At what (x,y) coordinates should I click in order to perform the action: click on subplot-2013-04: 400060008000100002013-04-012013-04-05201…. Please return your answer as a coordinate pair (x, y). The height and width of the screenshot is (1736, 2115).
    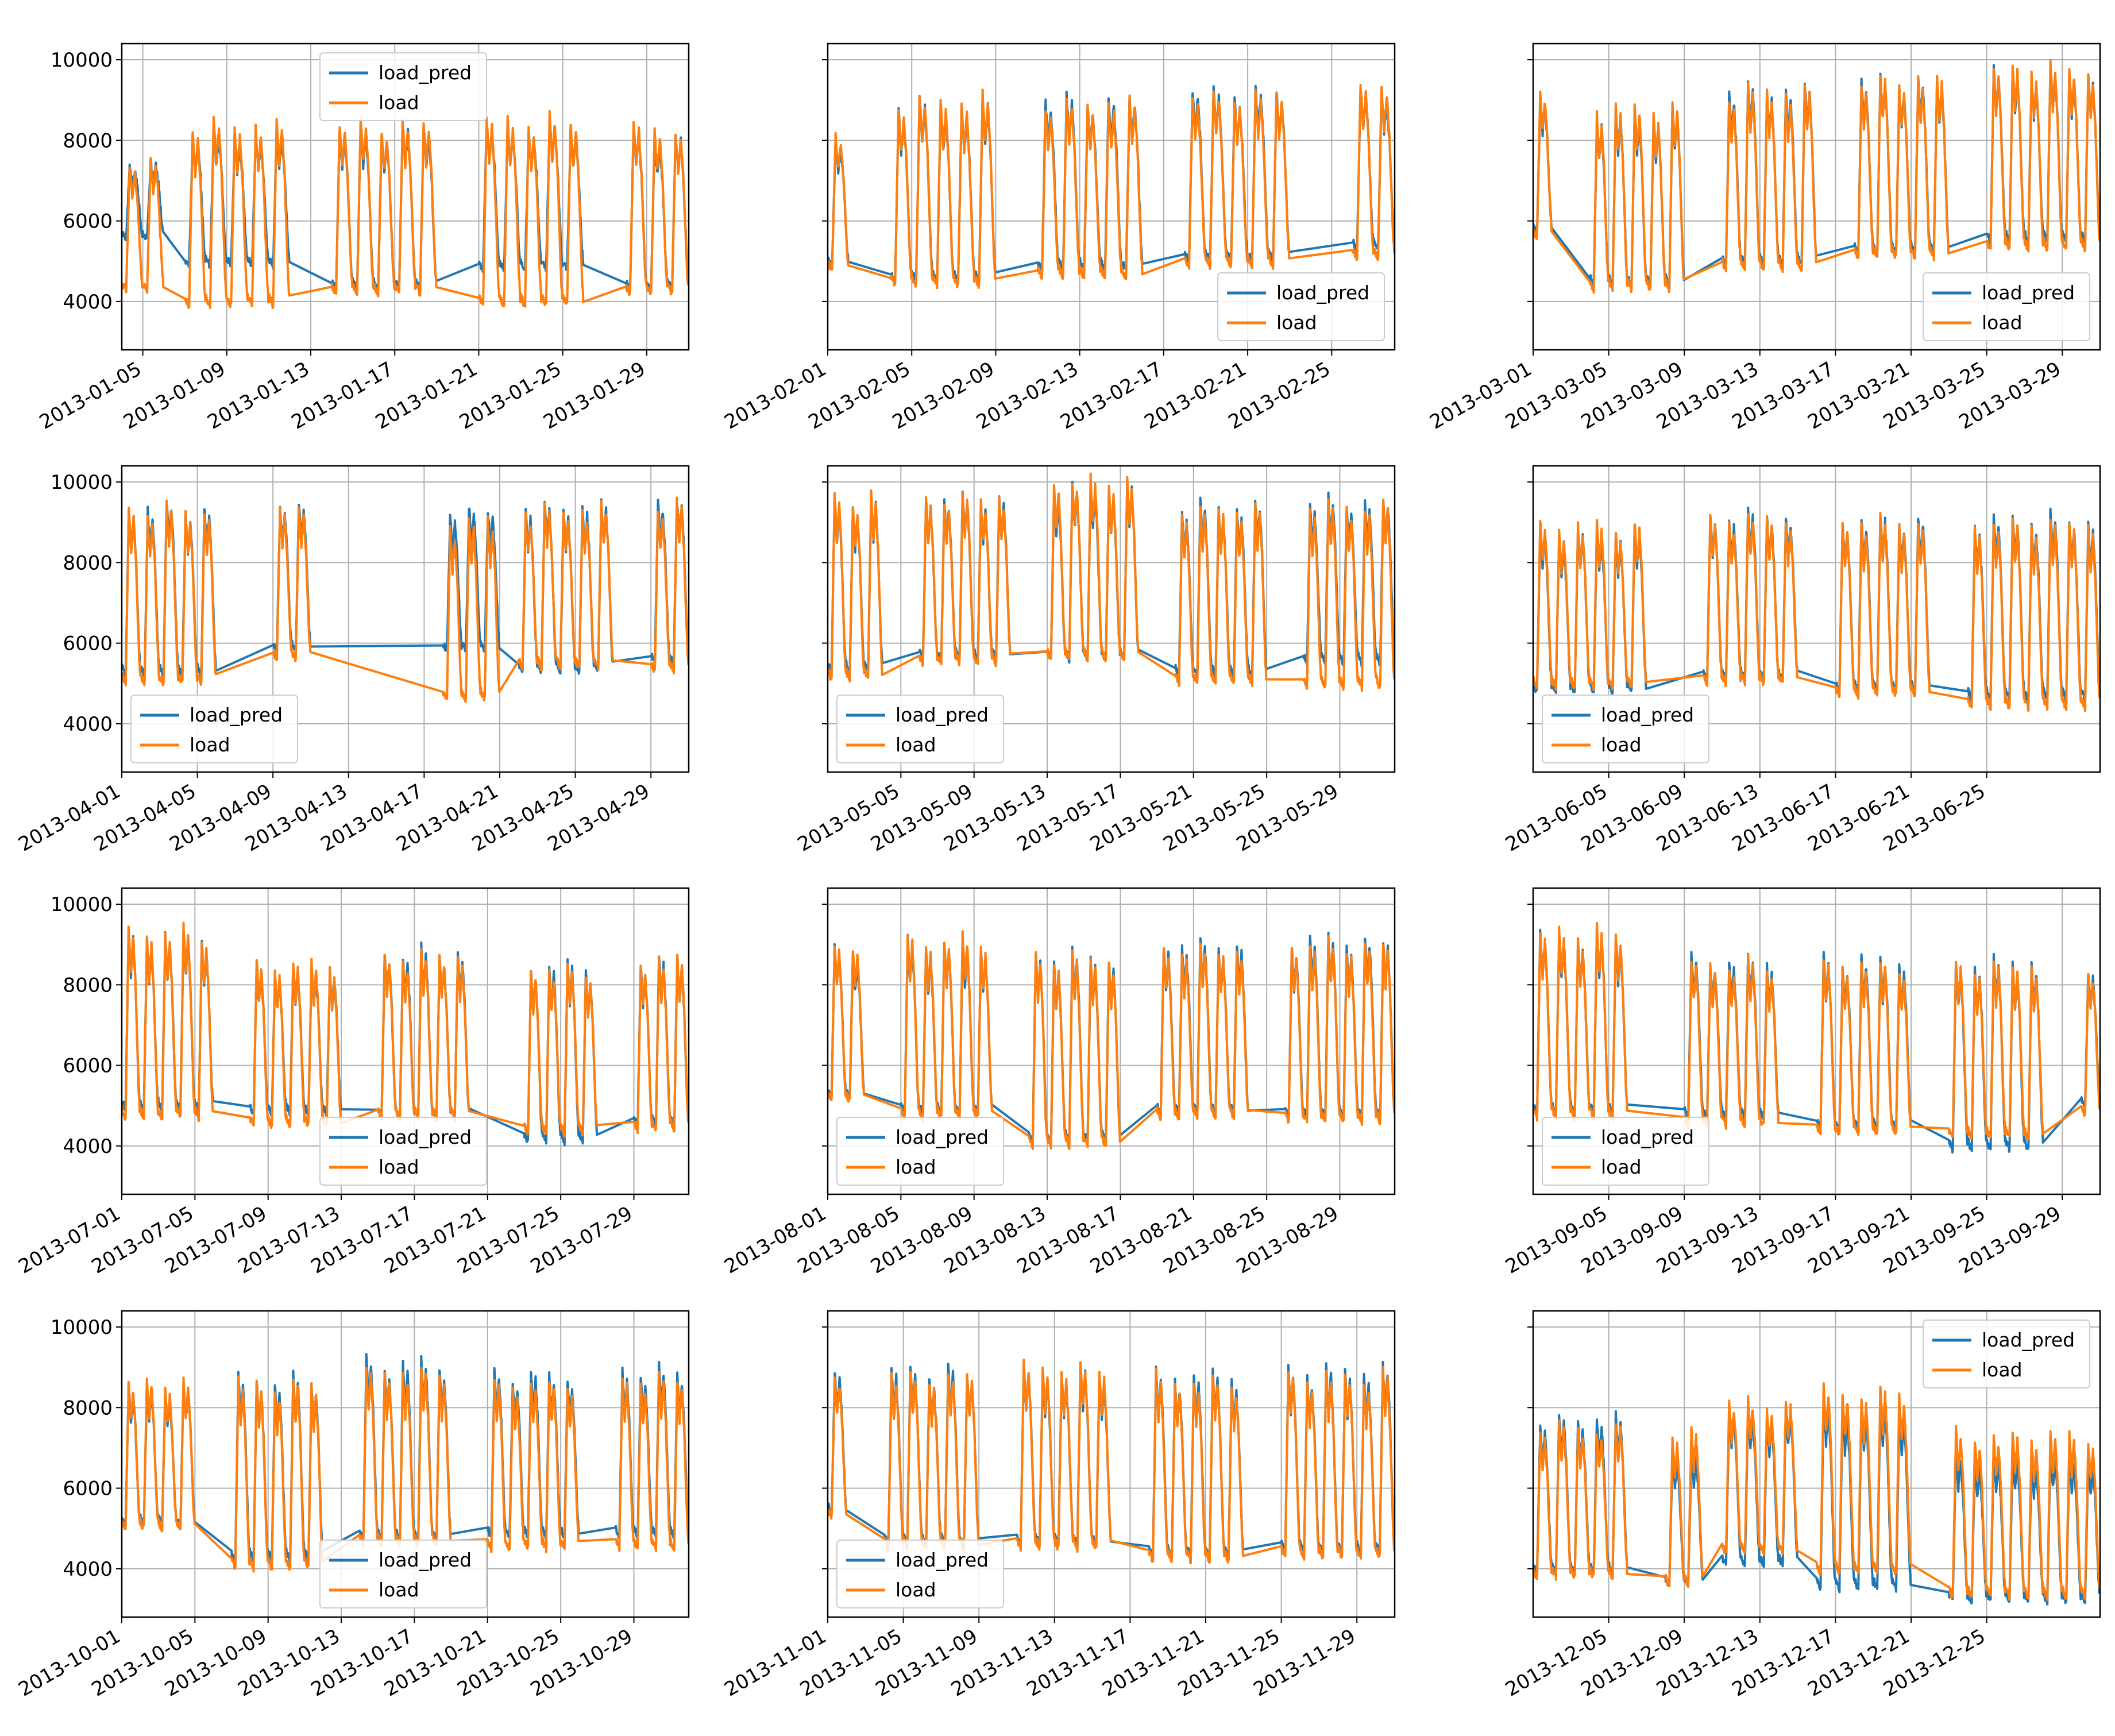
    Looking at the image, I should click on (352, 661).